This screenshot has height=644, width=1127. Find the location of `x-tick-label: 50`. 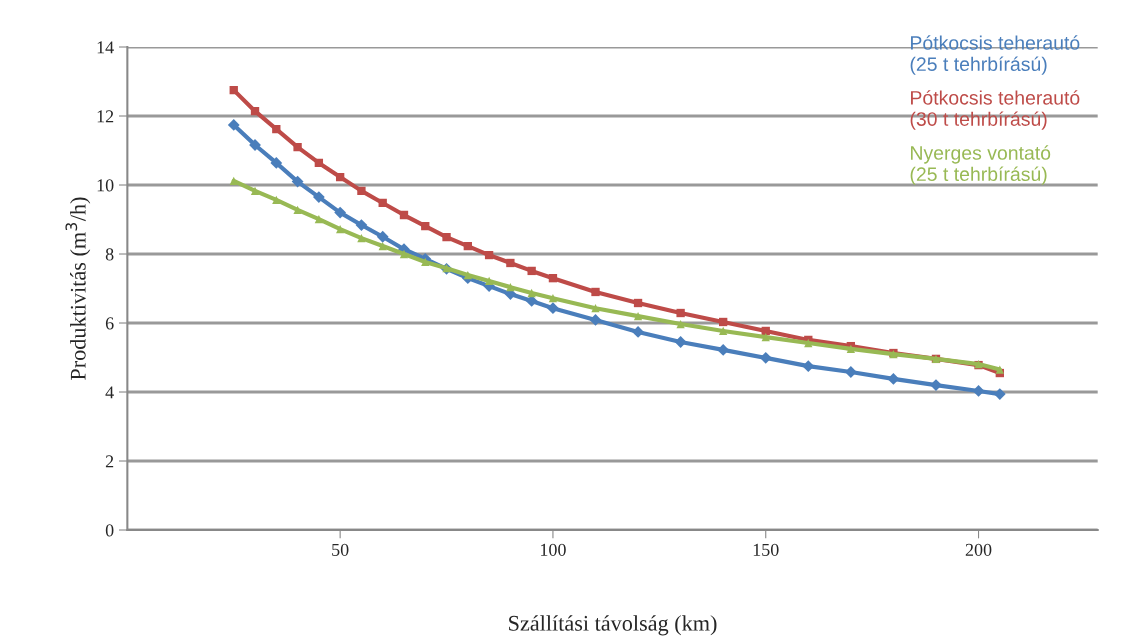

x-tick-label: 50 is located at coordinates (340, 549).